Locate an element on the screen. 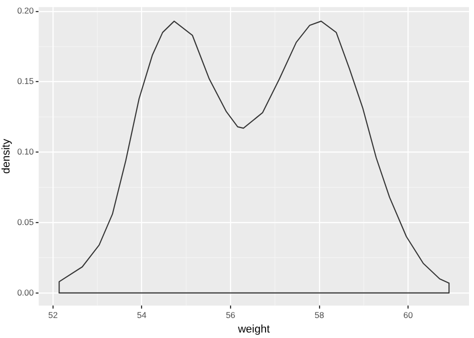 The height and width of the screenshot is (338, 474). y-tick-label: 0.20 is located at coordinates (25, 11).